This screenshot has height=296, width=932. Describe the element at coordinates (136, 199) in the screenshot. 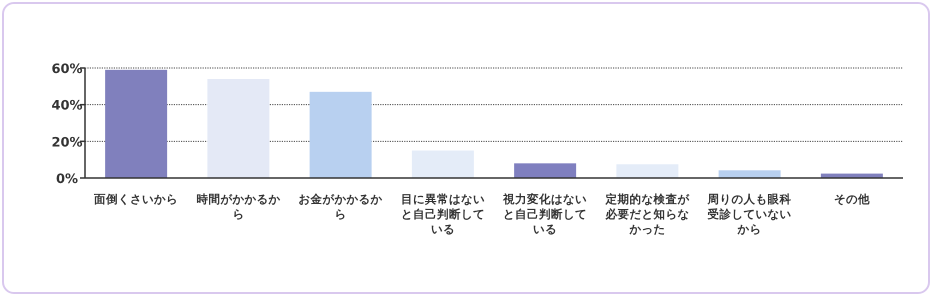

I see `x-tick-label: 面倒くさいから` at that location.